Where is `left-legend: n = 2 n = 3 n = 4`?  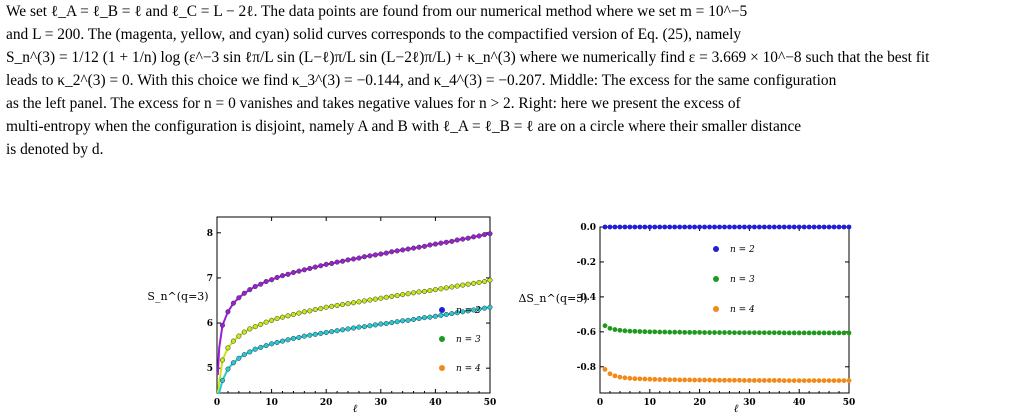
left-legend: n = 2 n = 3 n = 4 is located at coordinates (460, 340).